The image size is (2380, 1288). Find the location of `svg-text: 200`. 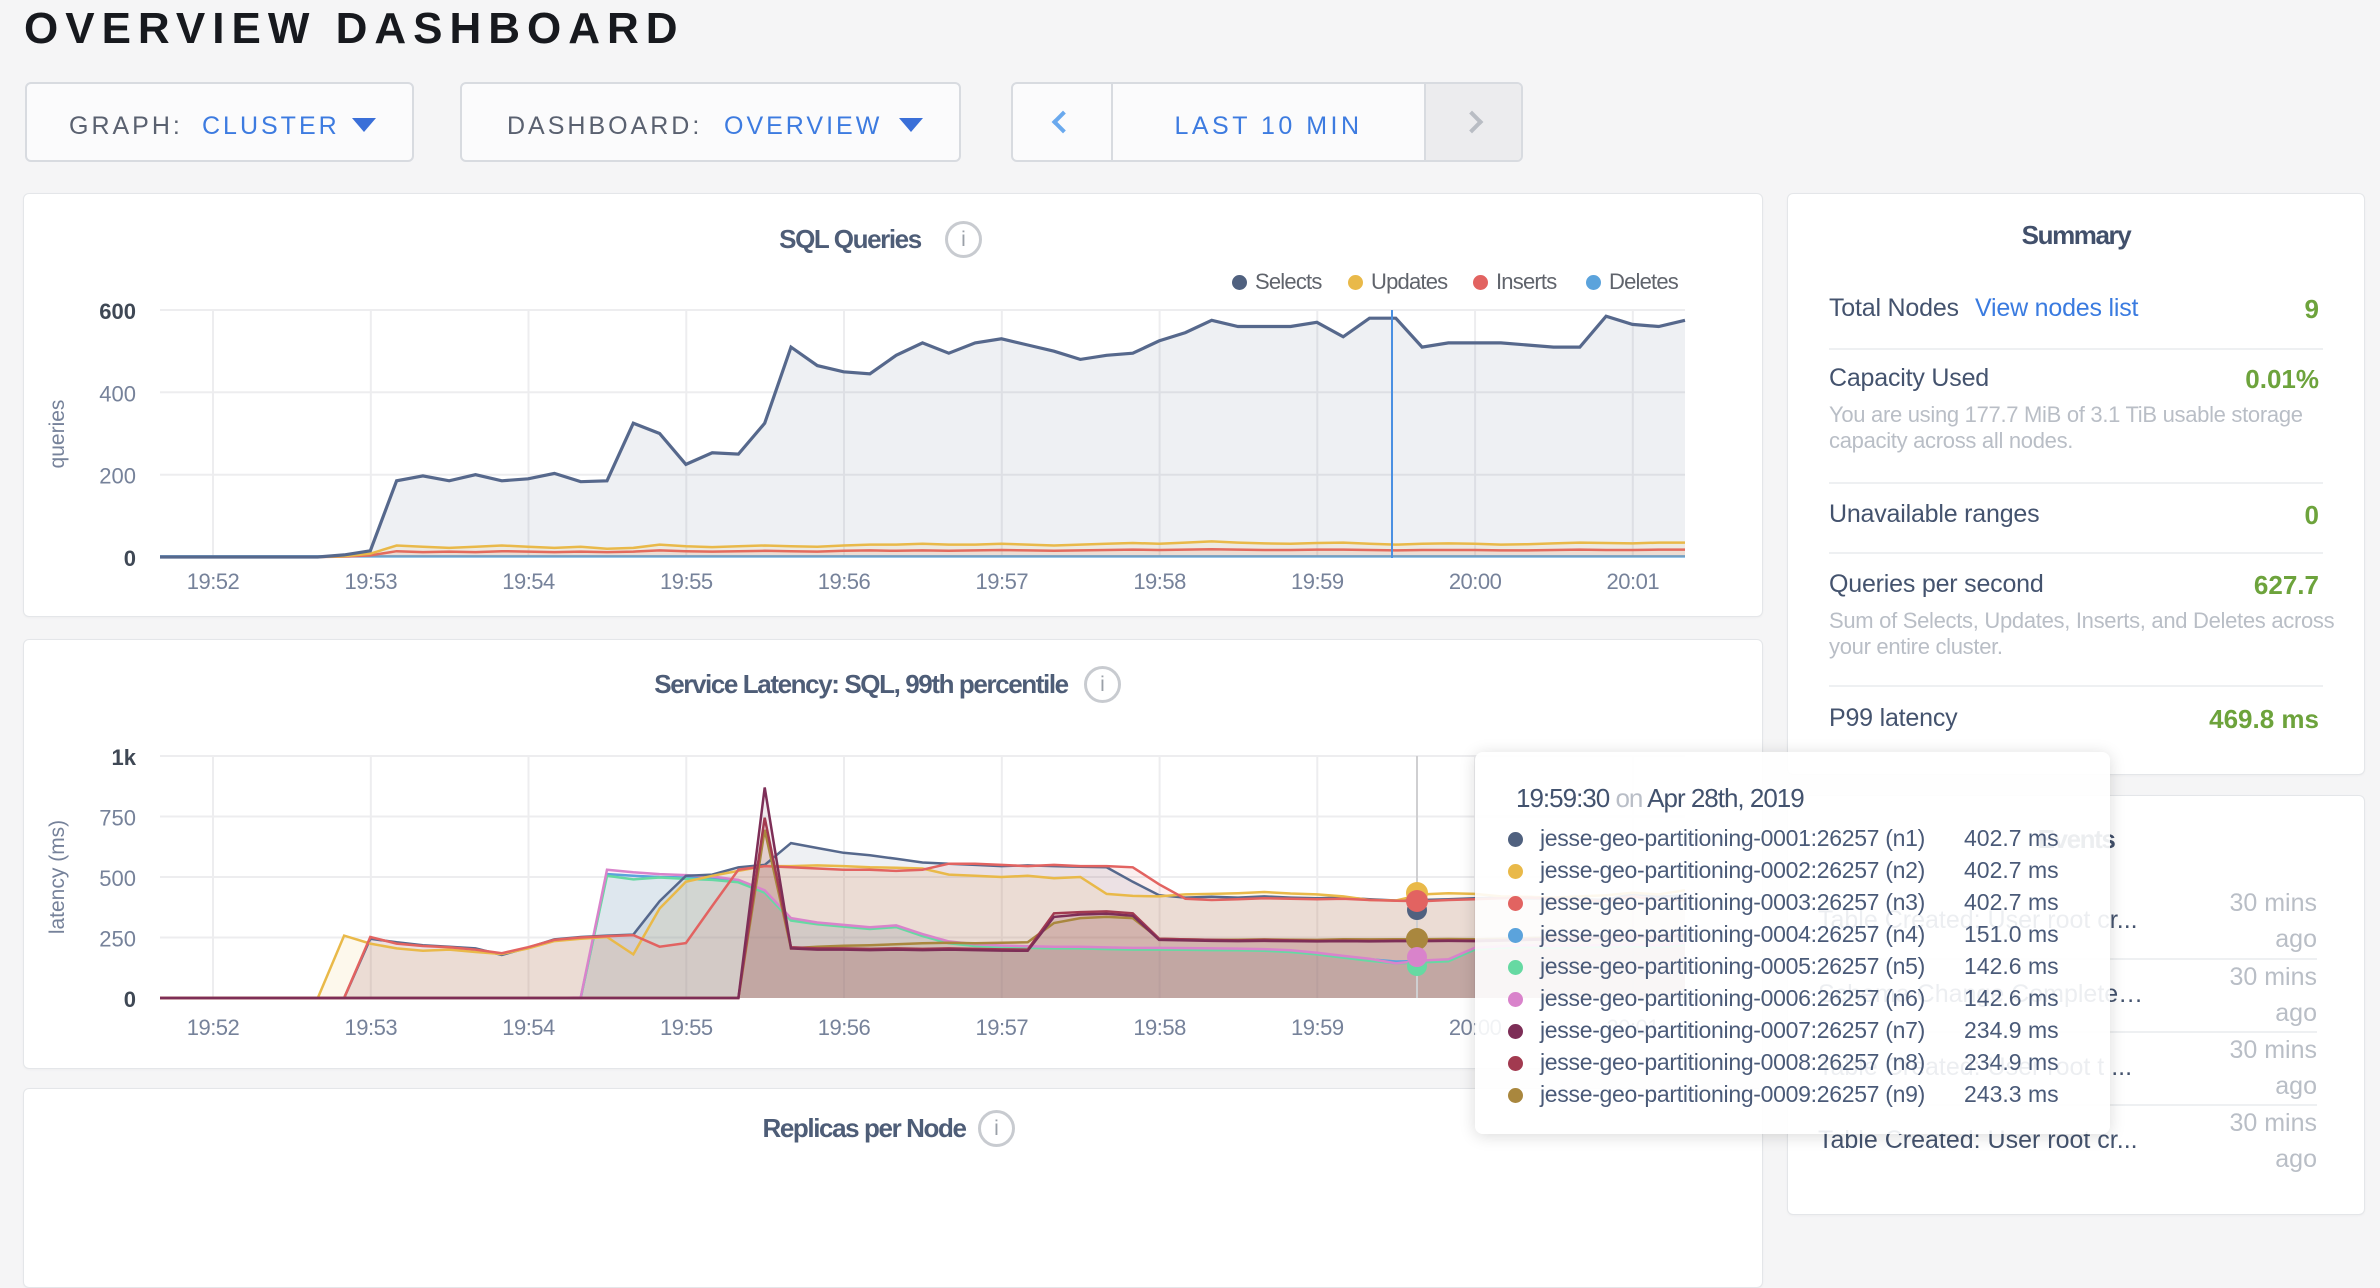

svg-text: 200 is located at coordinates (117, 476).